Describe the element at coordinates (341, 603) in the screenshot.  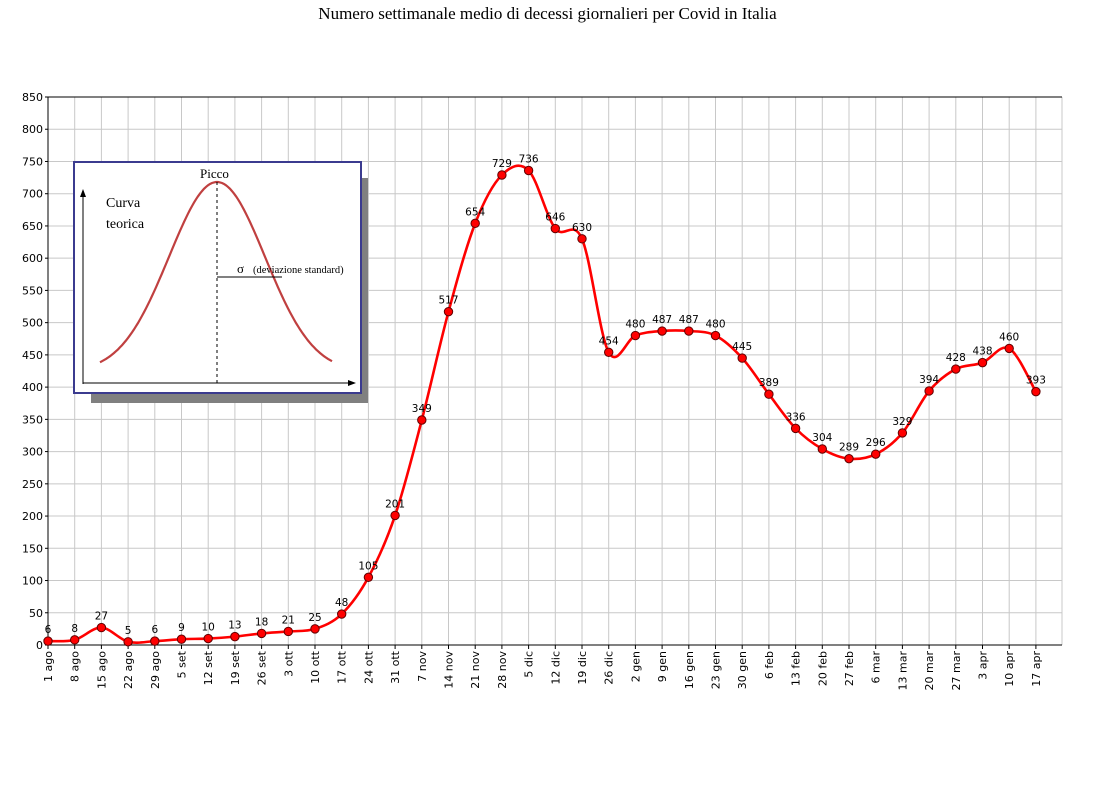
I see `data-label: 48` at that location.